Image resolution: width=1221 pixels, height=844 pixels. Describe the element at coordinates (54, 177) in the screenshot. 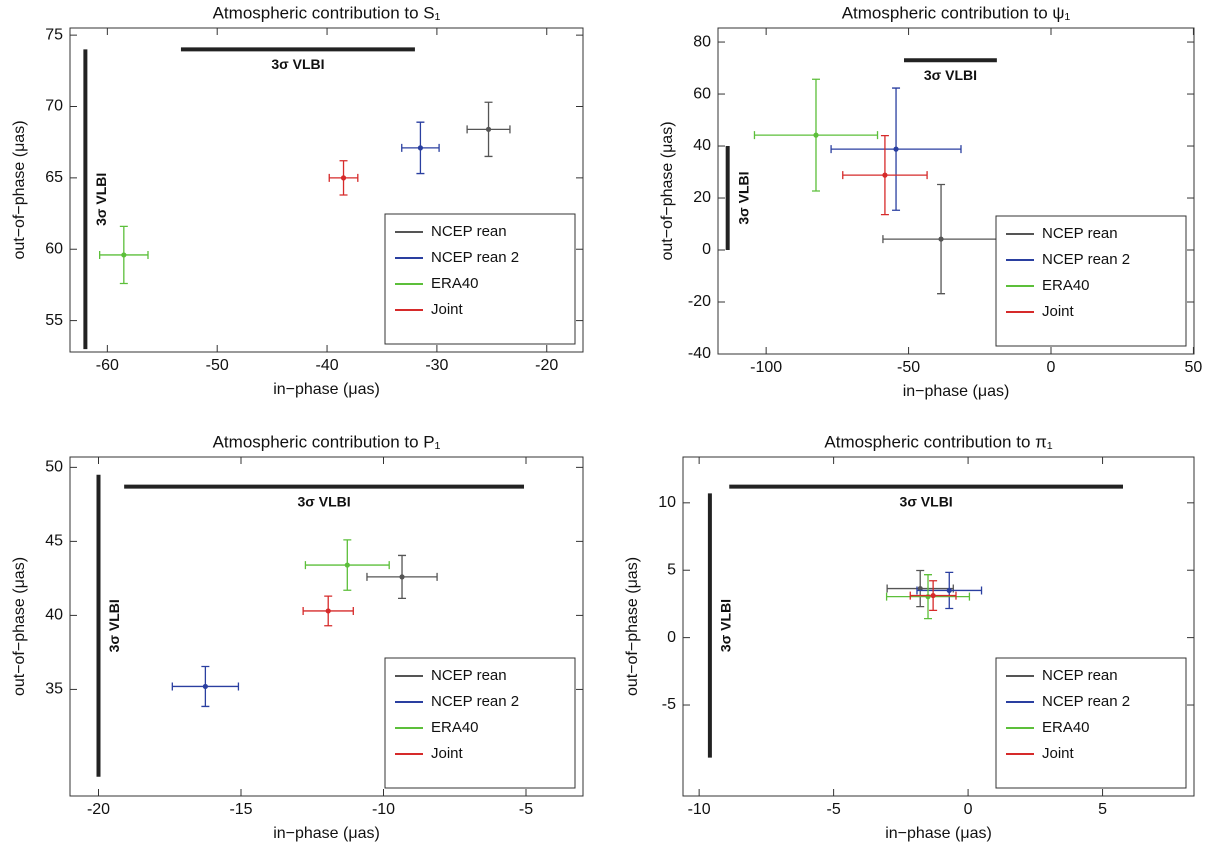

I see `y-tick-label: 65` at that location.